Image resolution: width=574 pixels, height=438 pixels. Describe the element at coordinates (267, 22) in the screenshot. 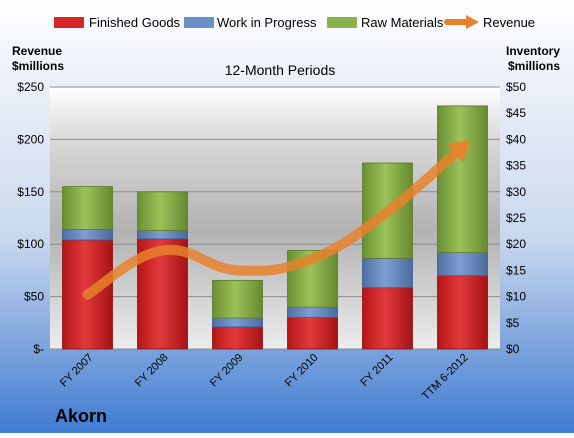

I see `legend-label-work-in-progress: Work in Progress` at that location.